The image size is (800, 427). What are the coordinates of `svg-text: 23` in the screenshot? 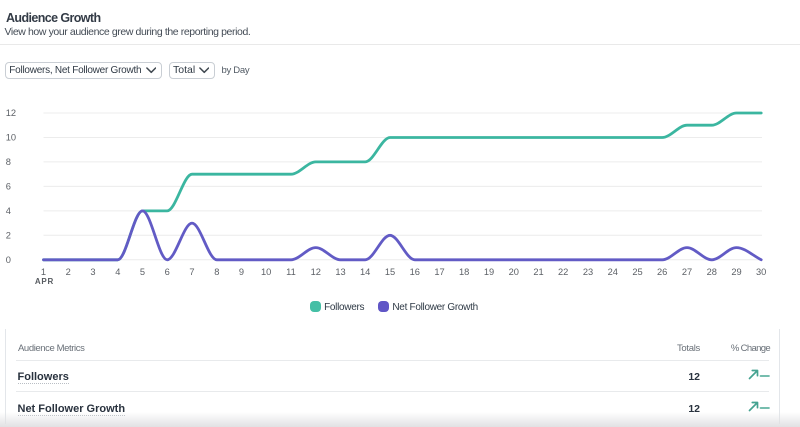 It's located at (588, 272).